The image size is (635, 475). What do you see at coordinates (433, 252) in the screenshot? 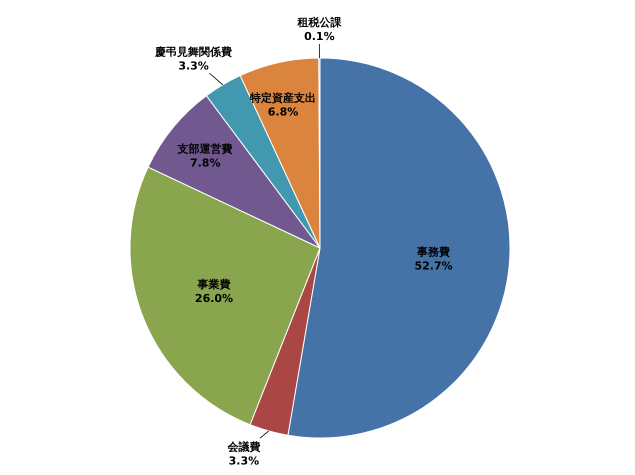
I see `slice-label: 事務費` at bounding box center [433, 252].